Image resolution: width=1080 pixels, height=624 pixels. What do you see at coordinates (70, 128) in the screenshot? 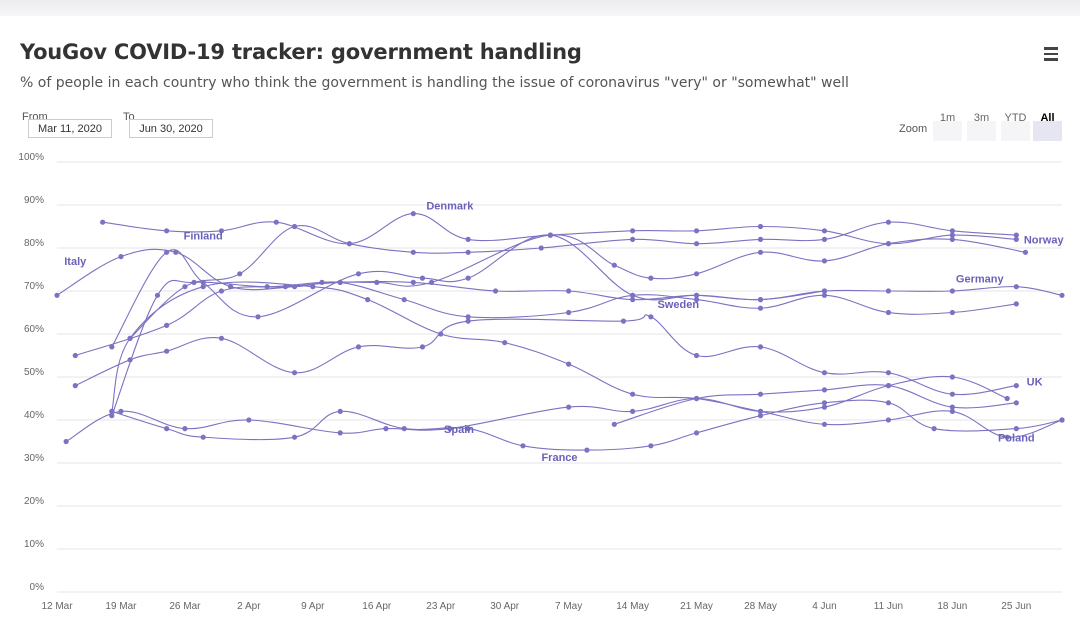
I see `from-date-input: Mar 11, 2020` at bounding box center [70, 128].